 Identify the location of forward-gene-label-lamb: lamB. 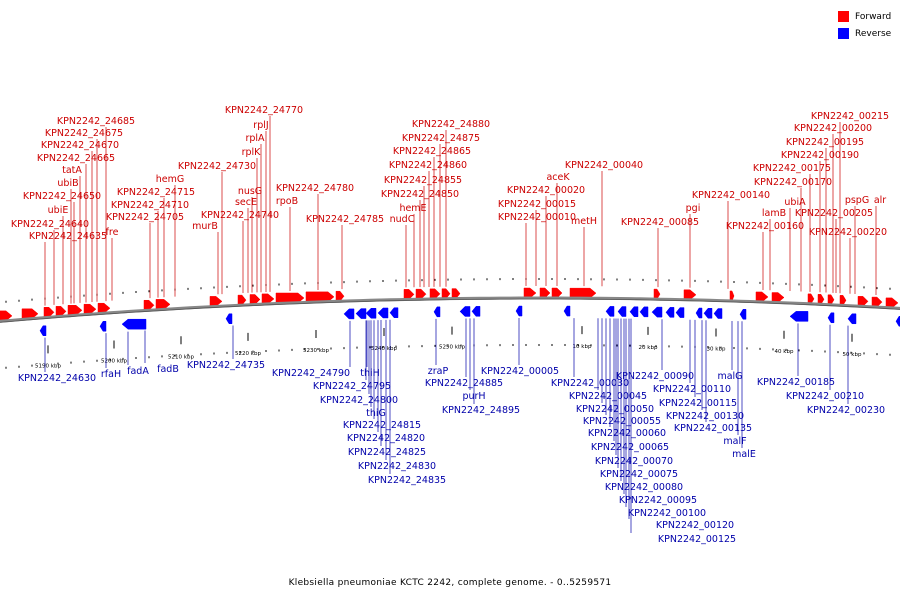
(774, 213).